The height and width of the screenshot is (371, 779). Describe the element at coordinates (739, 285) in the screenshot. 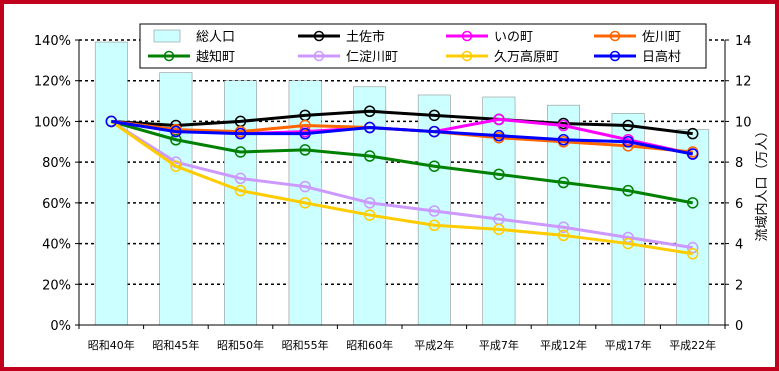

I see `right-tick-label: 2` at that location.